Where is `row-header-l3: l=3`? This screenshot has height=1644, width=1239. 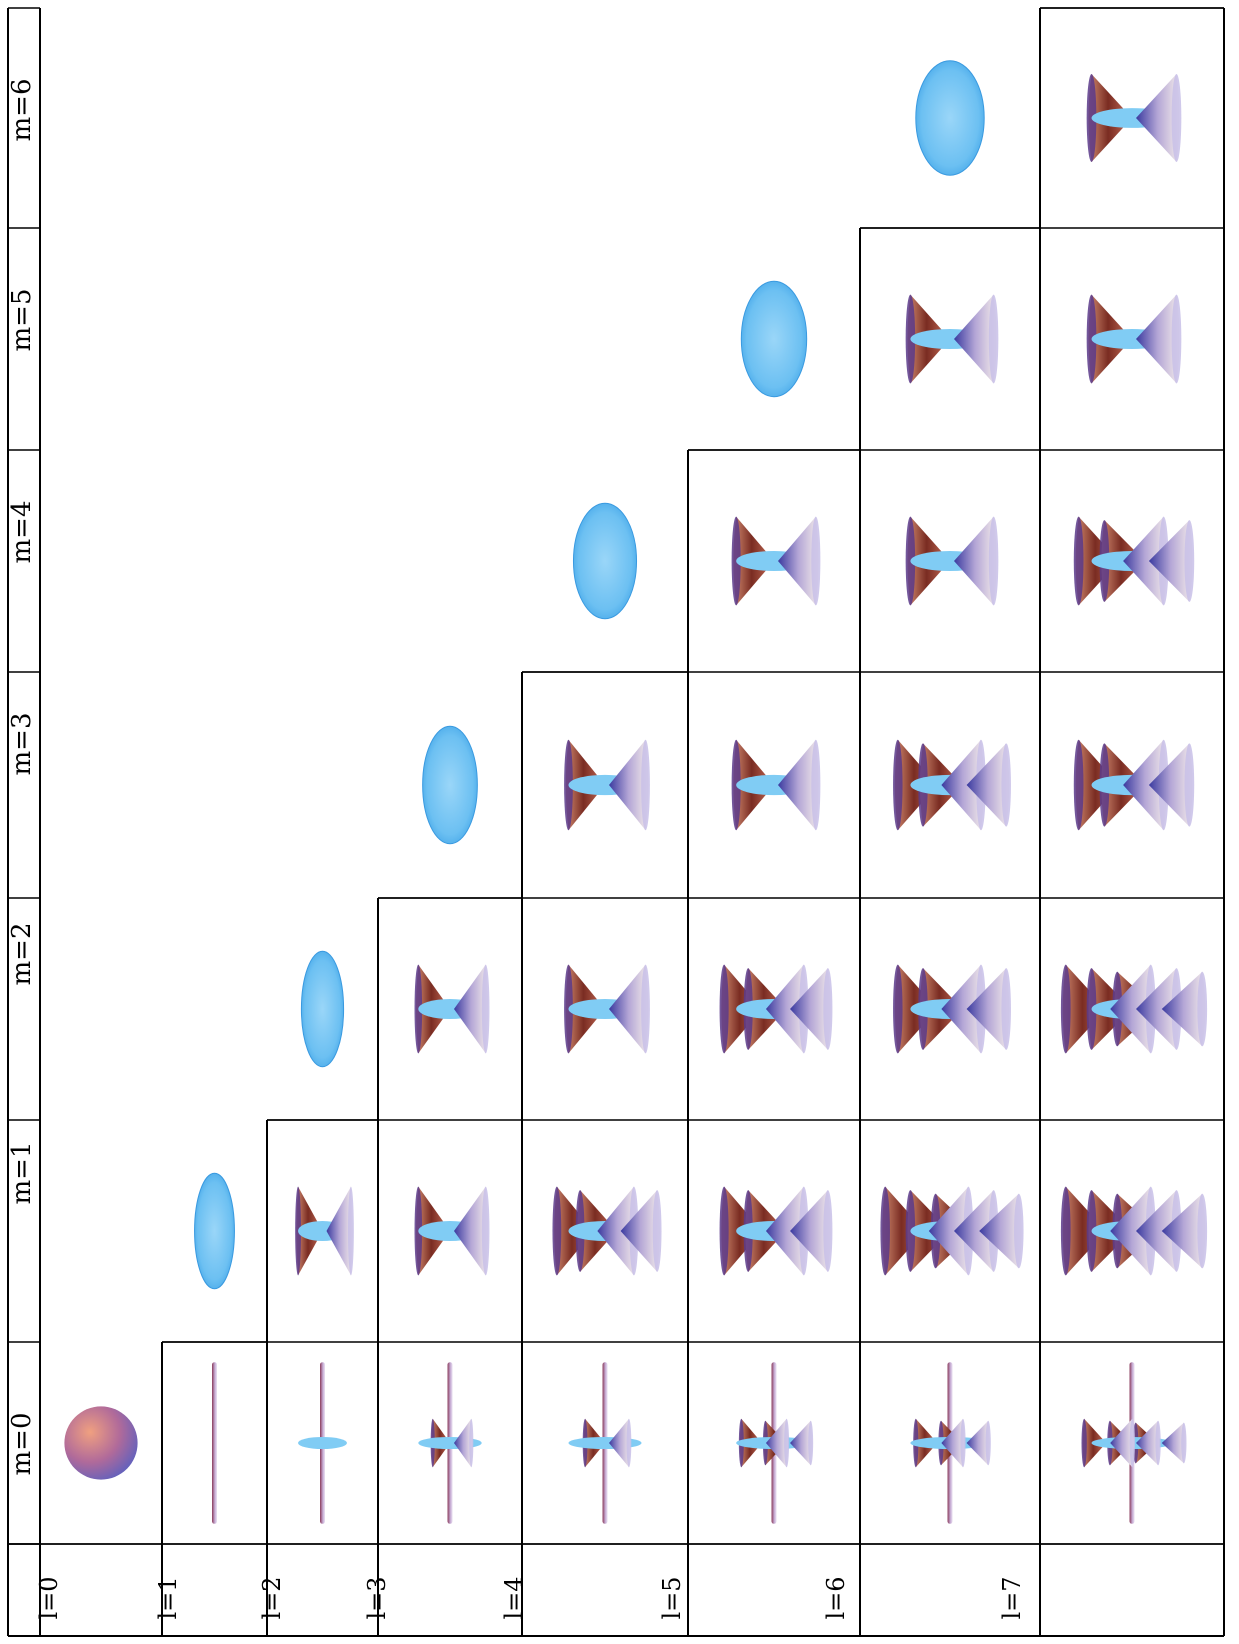
row-header-l3: l=3 is located at coordinates (377, 1597).